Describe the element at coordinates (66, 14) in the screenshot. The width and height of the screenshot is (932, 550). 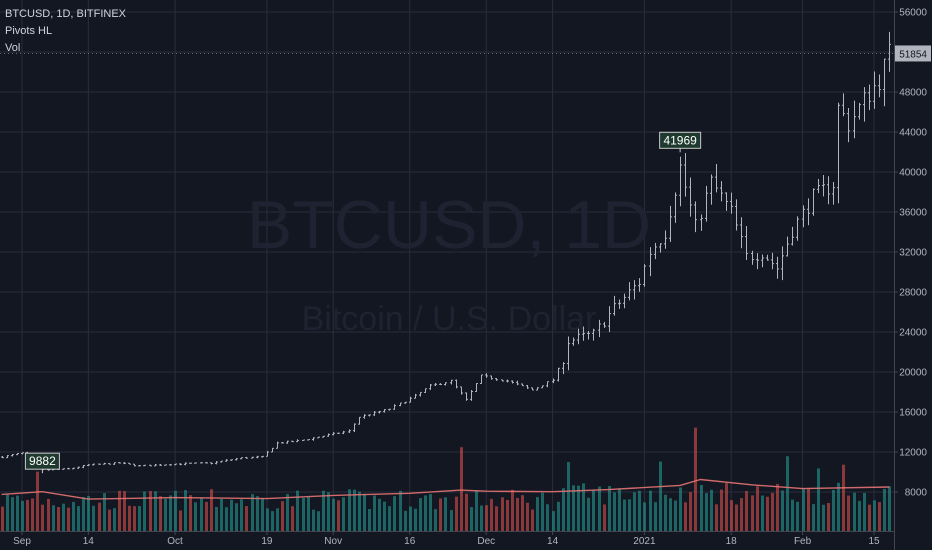
I see `legend-symbol-title: BTCUSD, 1D, BITFINEX` at that location.